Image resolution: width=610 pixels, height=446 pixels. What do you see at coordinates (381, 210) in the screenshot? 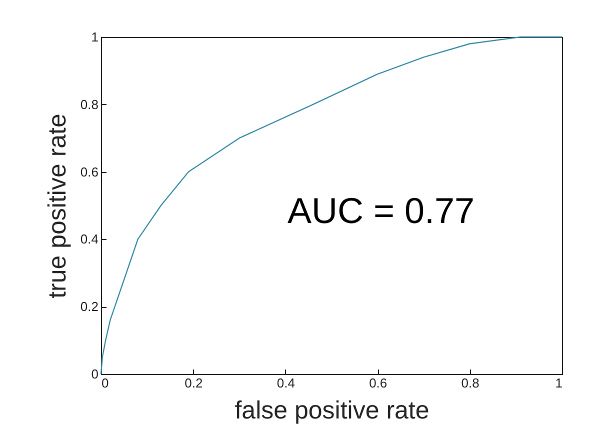
I see `annotation: AUC = 0.77` at bounding box center [381, 210].